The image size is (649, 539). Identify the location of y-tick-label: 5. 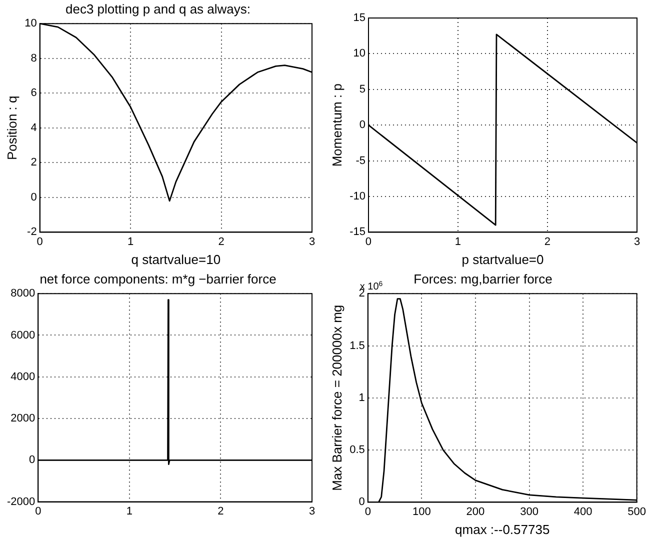
(362, 89).